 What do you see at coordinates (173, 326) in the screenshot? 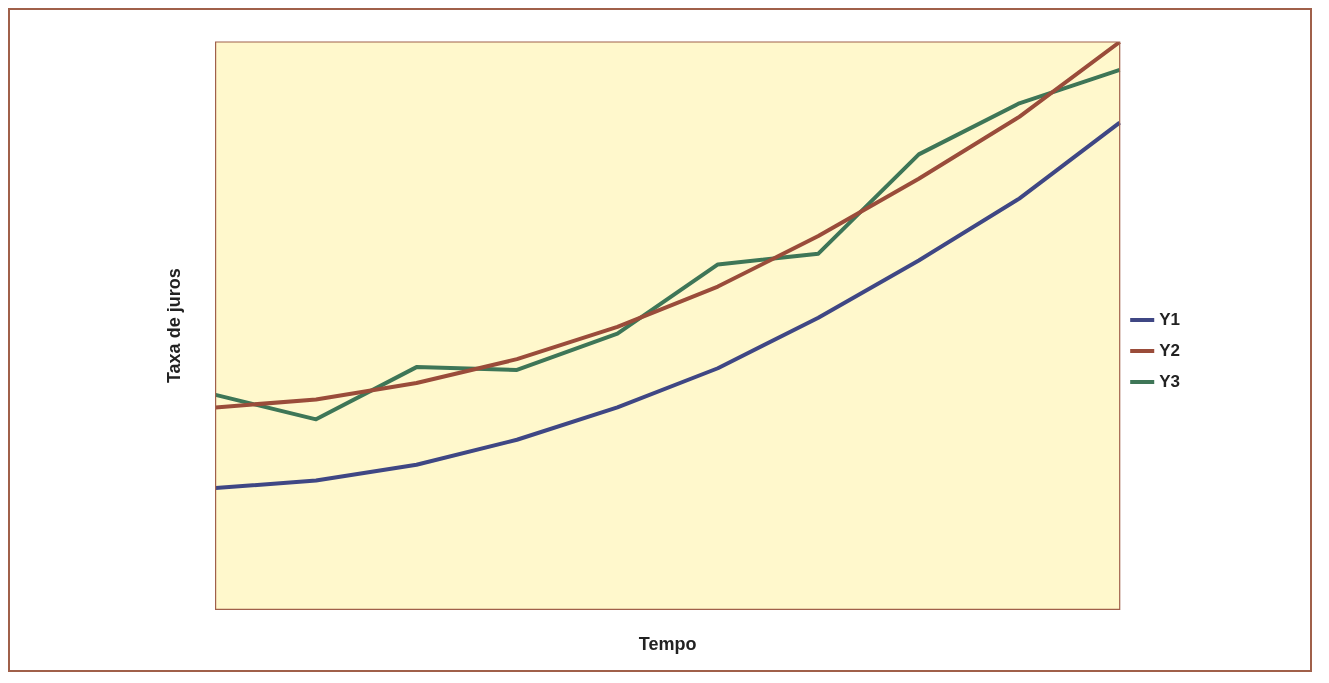
I see `y-axis-title: Taxa de juros` at bounding box center [173, 326].